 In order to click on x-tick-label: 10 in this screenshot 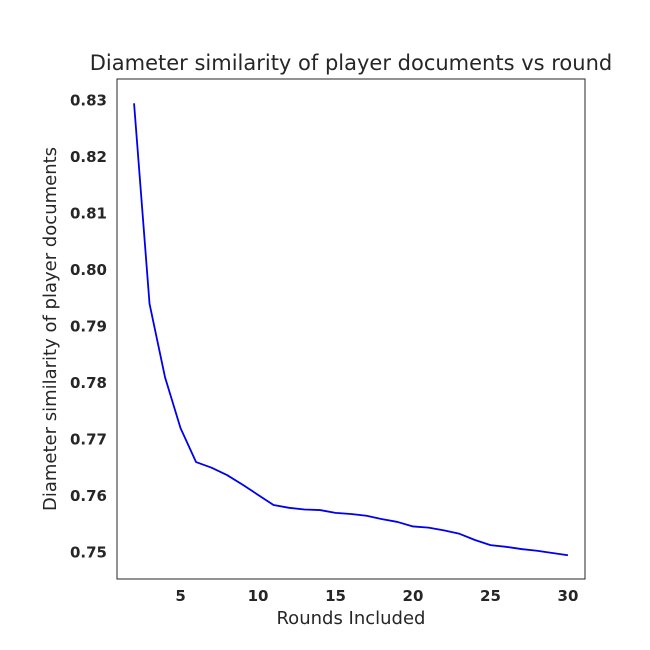, I will do `click(258, 596)`.